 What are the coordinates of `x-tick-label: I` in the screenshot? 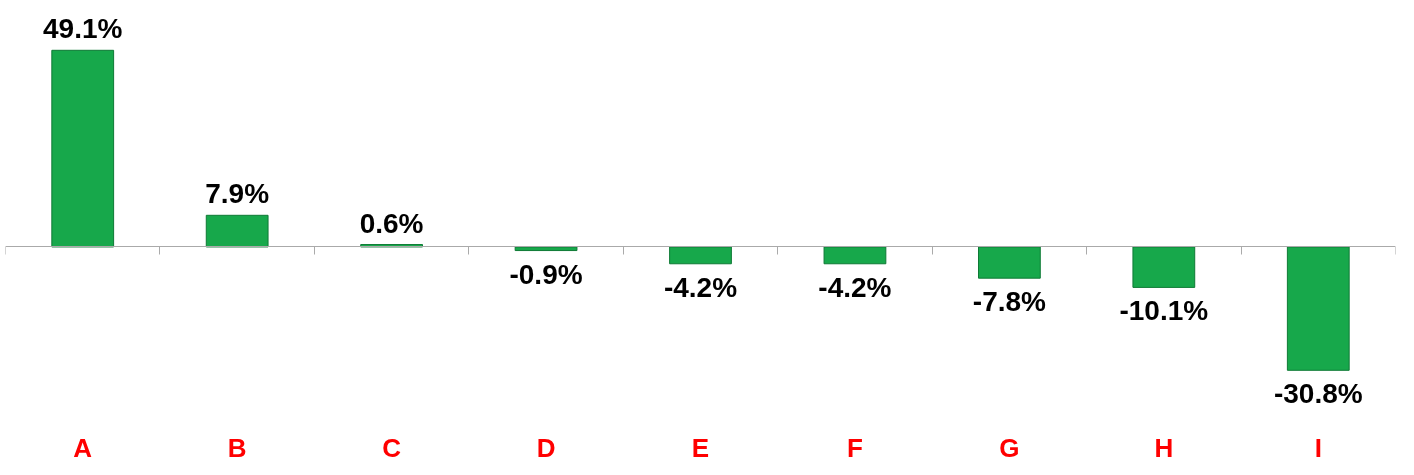 It's located at (1318, 447).